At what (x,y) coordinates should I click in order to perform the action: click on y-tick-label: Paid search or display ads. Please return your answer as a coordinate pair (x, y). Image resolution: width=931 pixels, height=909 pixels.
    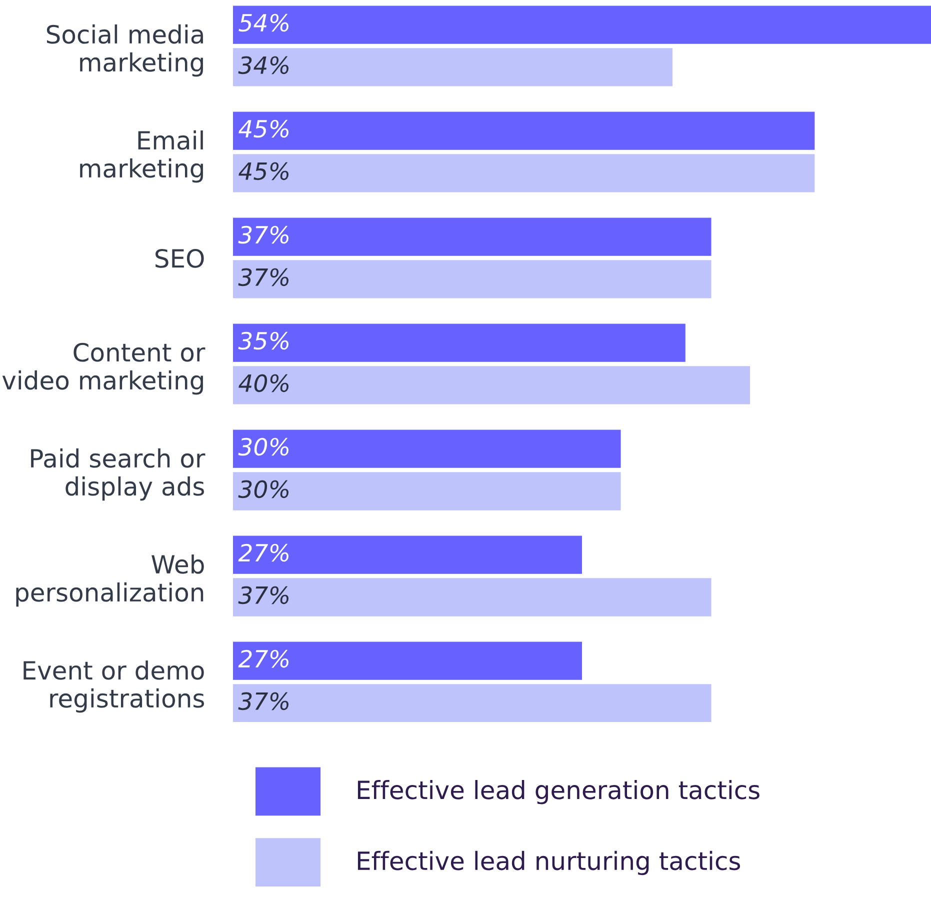
    Looking at the image, I should click on (118, 474).